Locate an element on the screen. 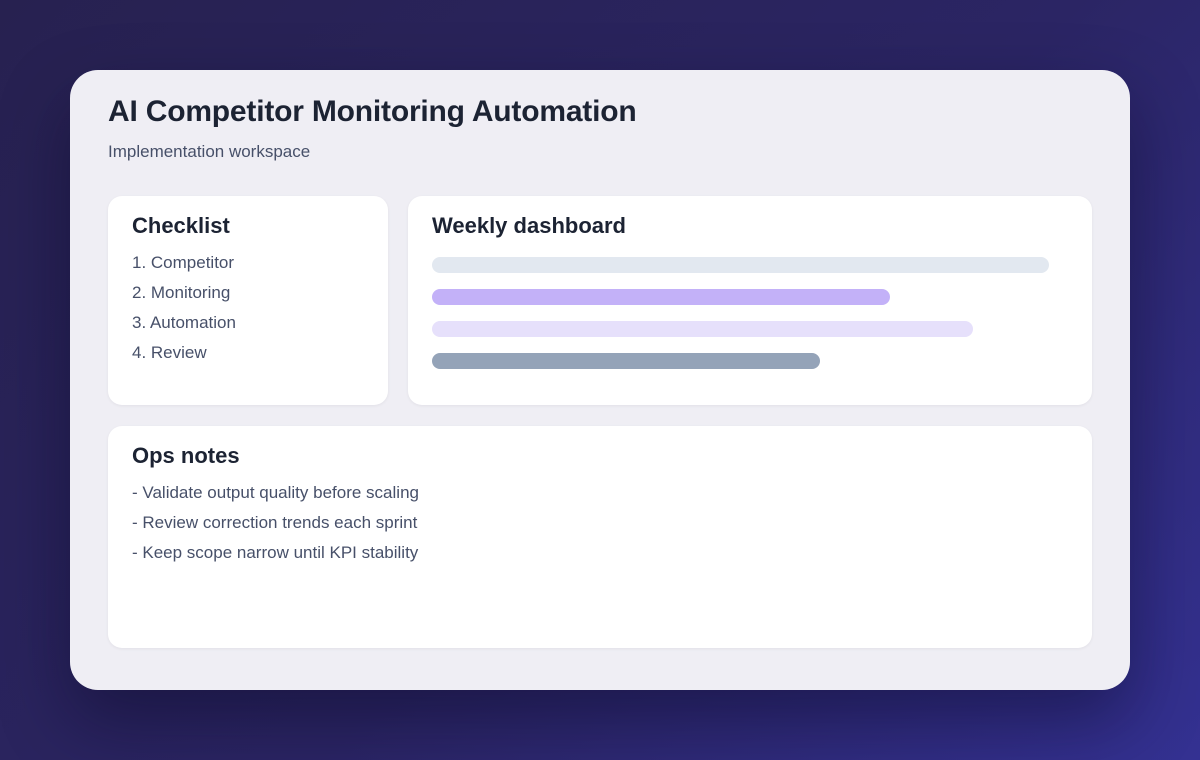 The height and width of the screenshot is (760, 1200). dashboard-bar-group is located at coordinates (750, 321).